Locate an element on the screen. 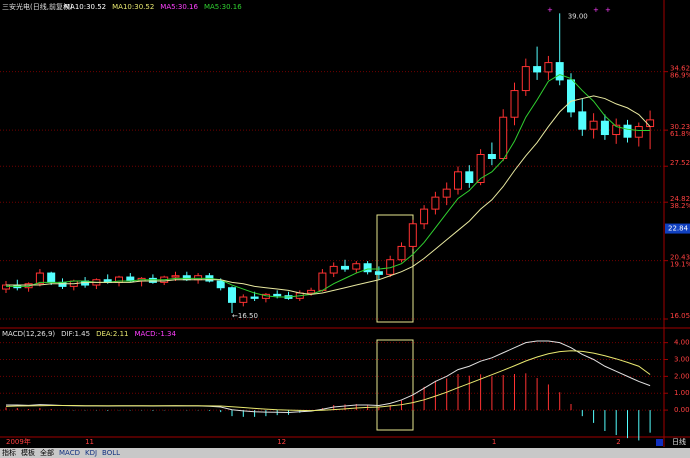 The image size is (690, 458). toolbar-tab: 指标 is located at coordinates (9, 452).